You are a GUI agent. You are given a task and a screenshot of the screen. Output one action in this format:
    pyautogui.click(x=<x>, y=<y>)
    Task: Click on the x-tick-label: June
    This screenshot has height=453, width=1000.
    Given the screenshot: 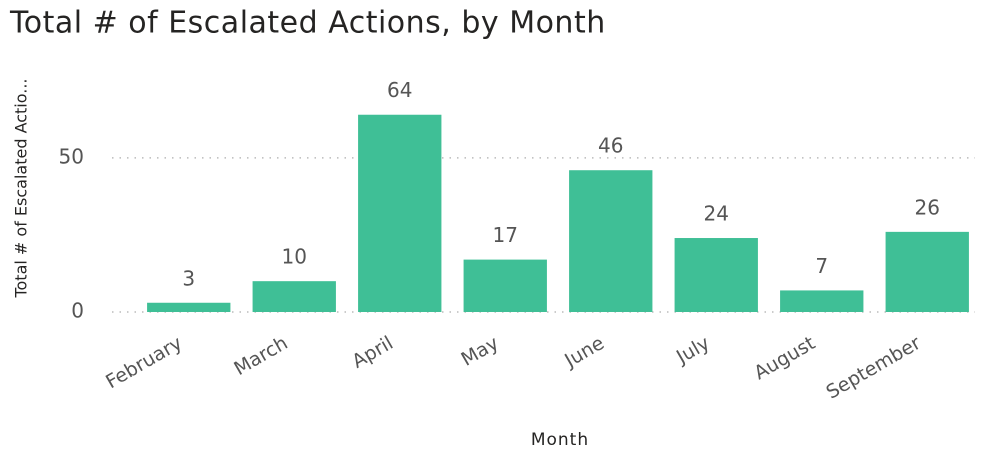 What is the action you would take?
    pyautogui.click(x=584, y=352)
    